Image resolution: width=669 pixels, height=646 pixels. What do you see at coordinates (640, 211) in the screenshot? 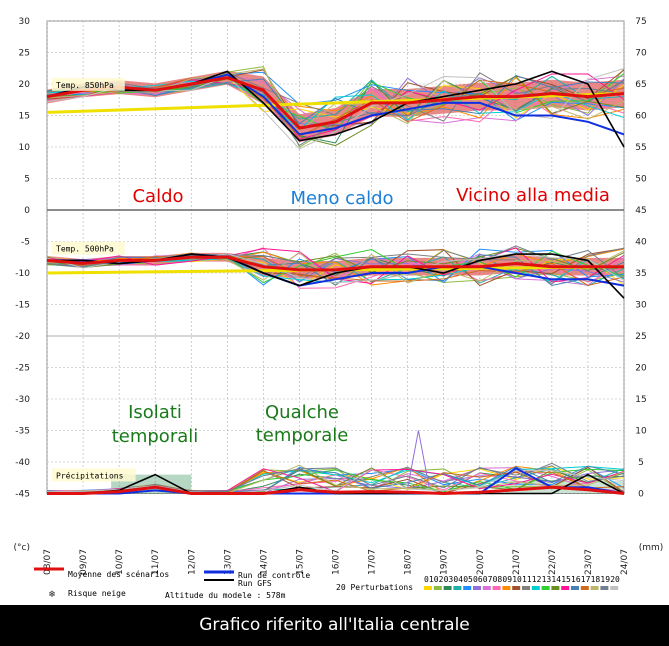
I see `right-tick-label: 45` at bounding box center [640, 211].